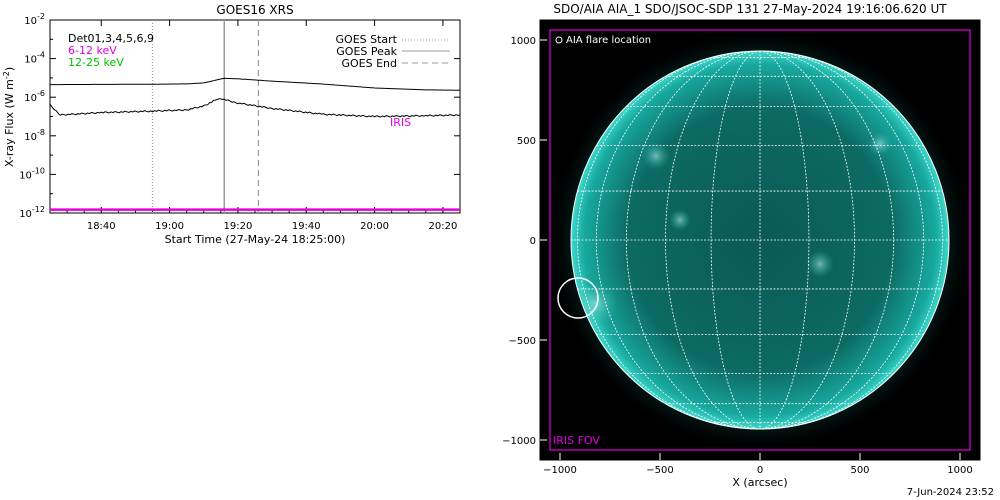  I want to click on aia-y-tick-label: −1000, so click(519, 441).